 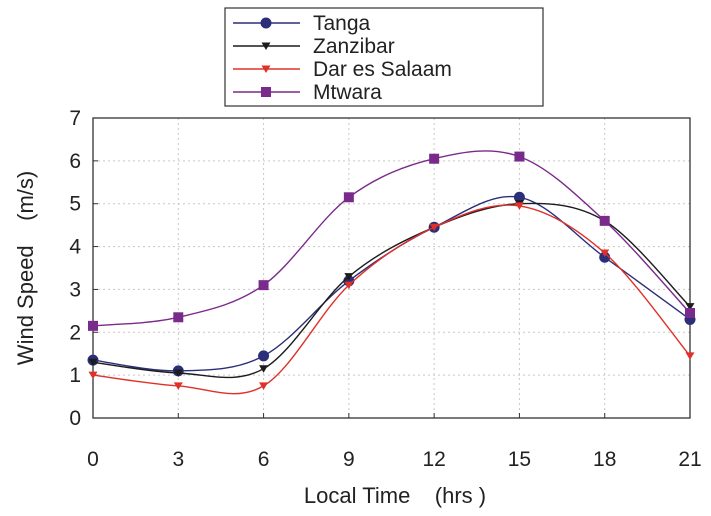 I want to click on legend-marker-zanzibar, so click(x=266, y=46).